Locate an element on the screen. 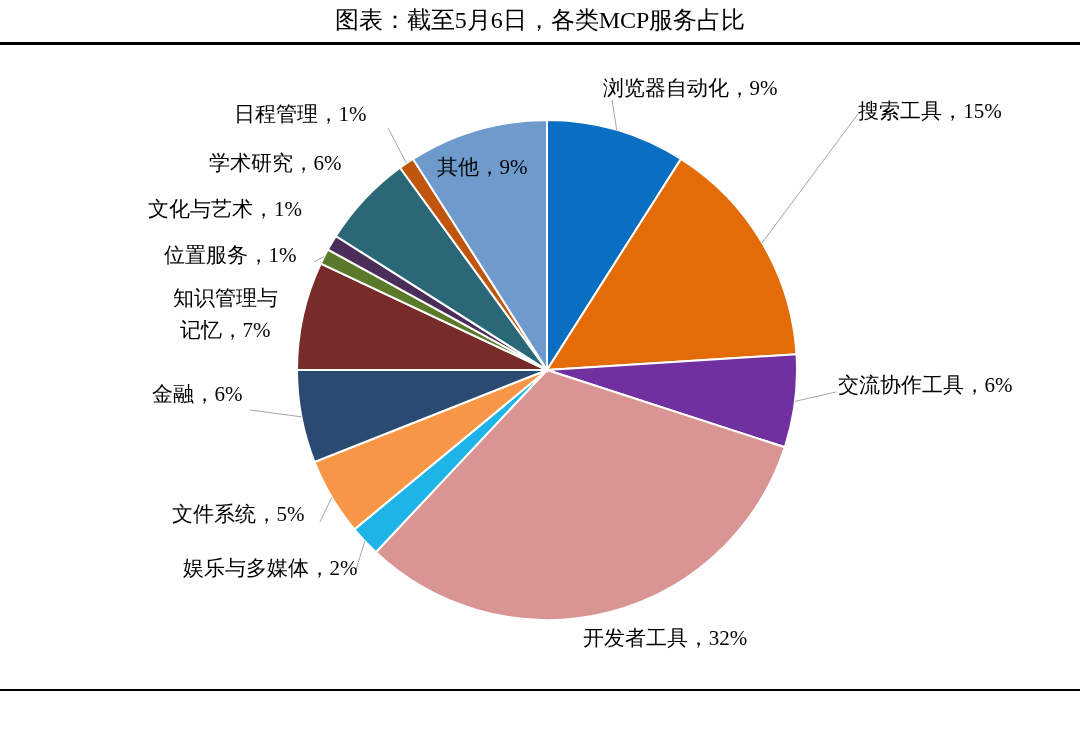 Image resolution: width=1080 pixels, height=734 pixels. slice-label: 日程管理，1% is located at coordinates (300, 114).